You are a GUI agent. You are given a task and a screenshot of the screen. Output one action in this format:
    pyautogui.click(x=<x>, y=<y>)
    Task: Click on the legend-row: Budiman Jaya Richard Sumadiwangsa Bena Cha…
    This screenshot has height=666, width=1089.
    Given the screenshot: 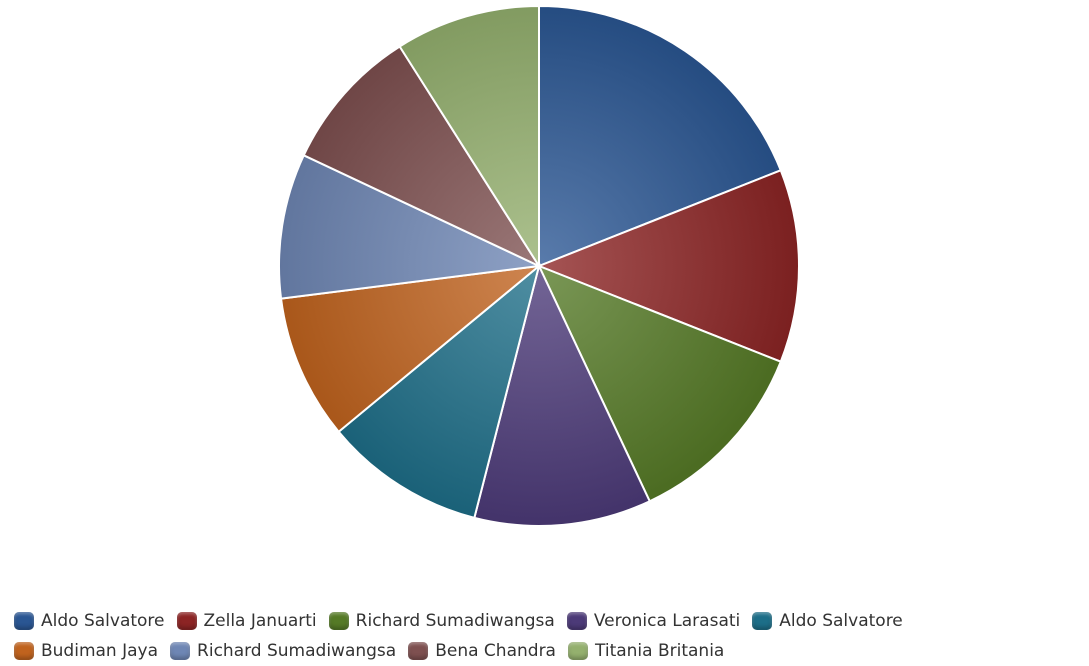 What is the action you would take?
    pyautogui.click(x=549, y=651)
    